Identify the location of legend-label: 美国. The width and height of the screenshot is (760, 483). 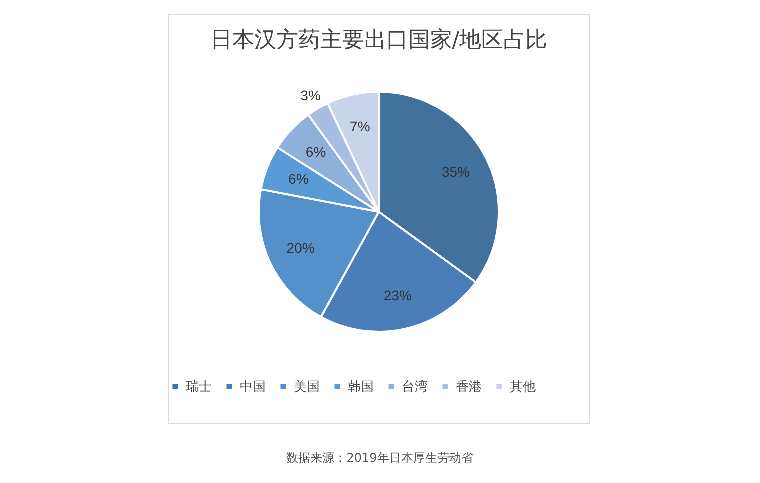
(307, 386).